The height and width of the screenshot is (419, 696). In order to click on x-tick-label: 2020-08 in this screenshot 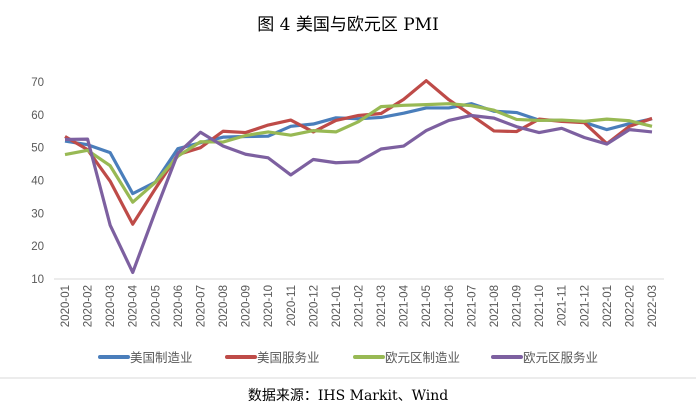, I will do `click(224, 306)`.